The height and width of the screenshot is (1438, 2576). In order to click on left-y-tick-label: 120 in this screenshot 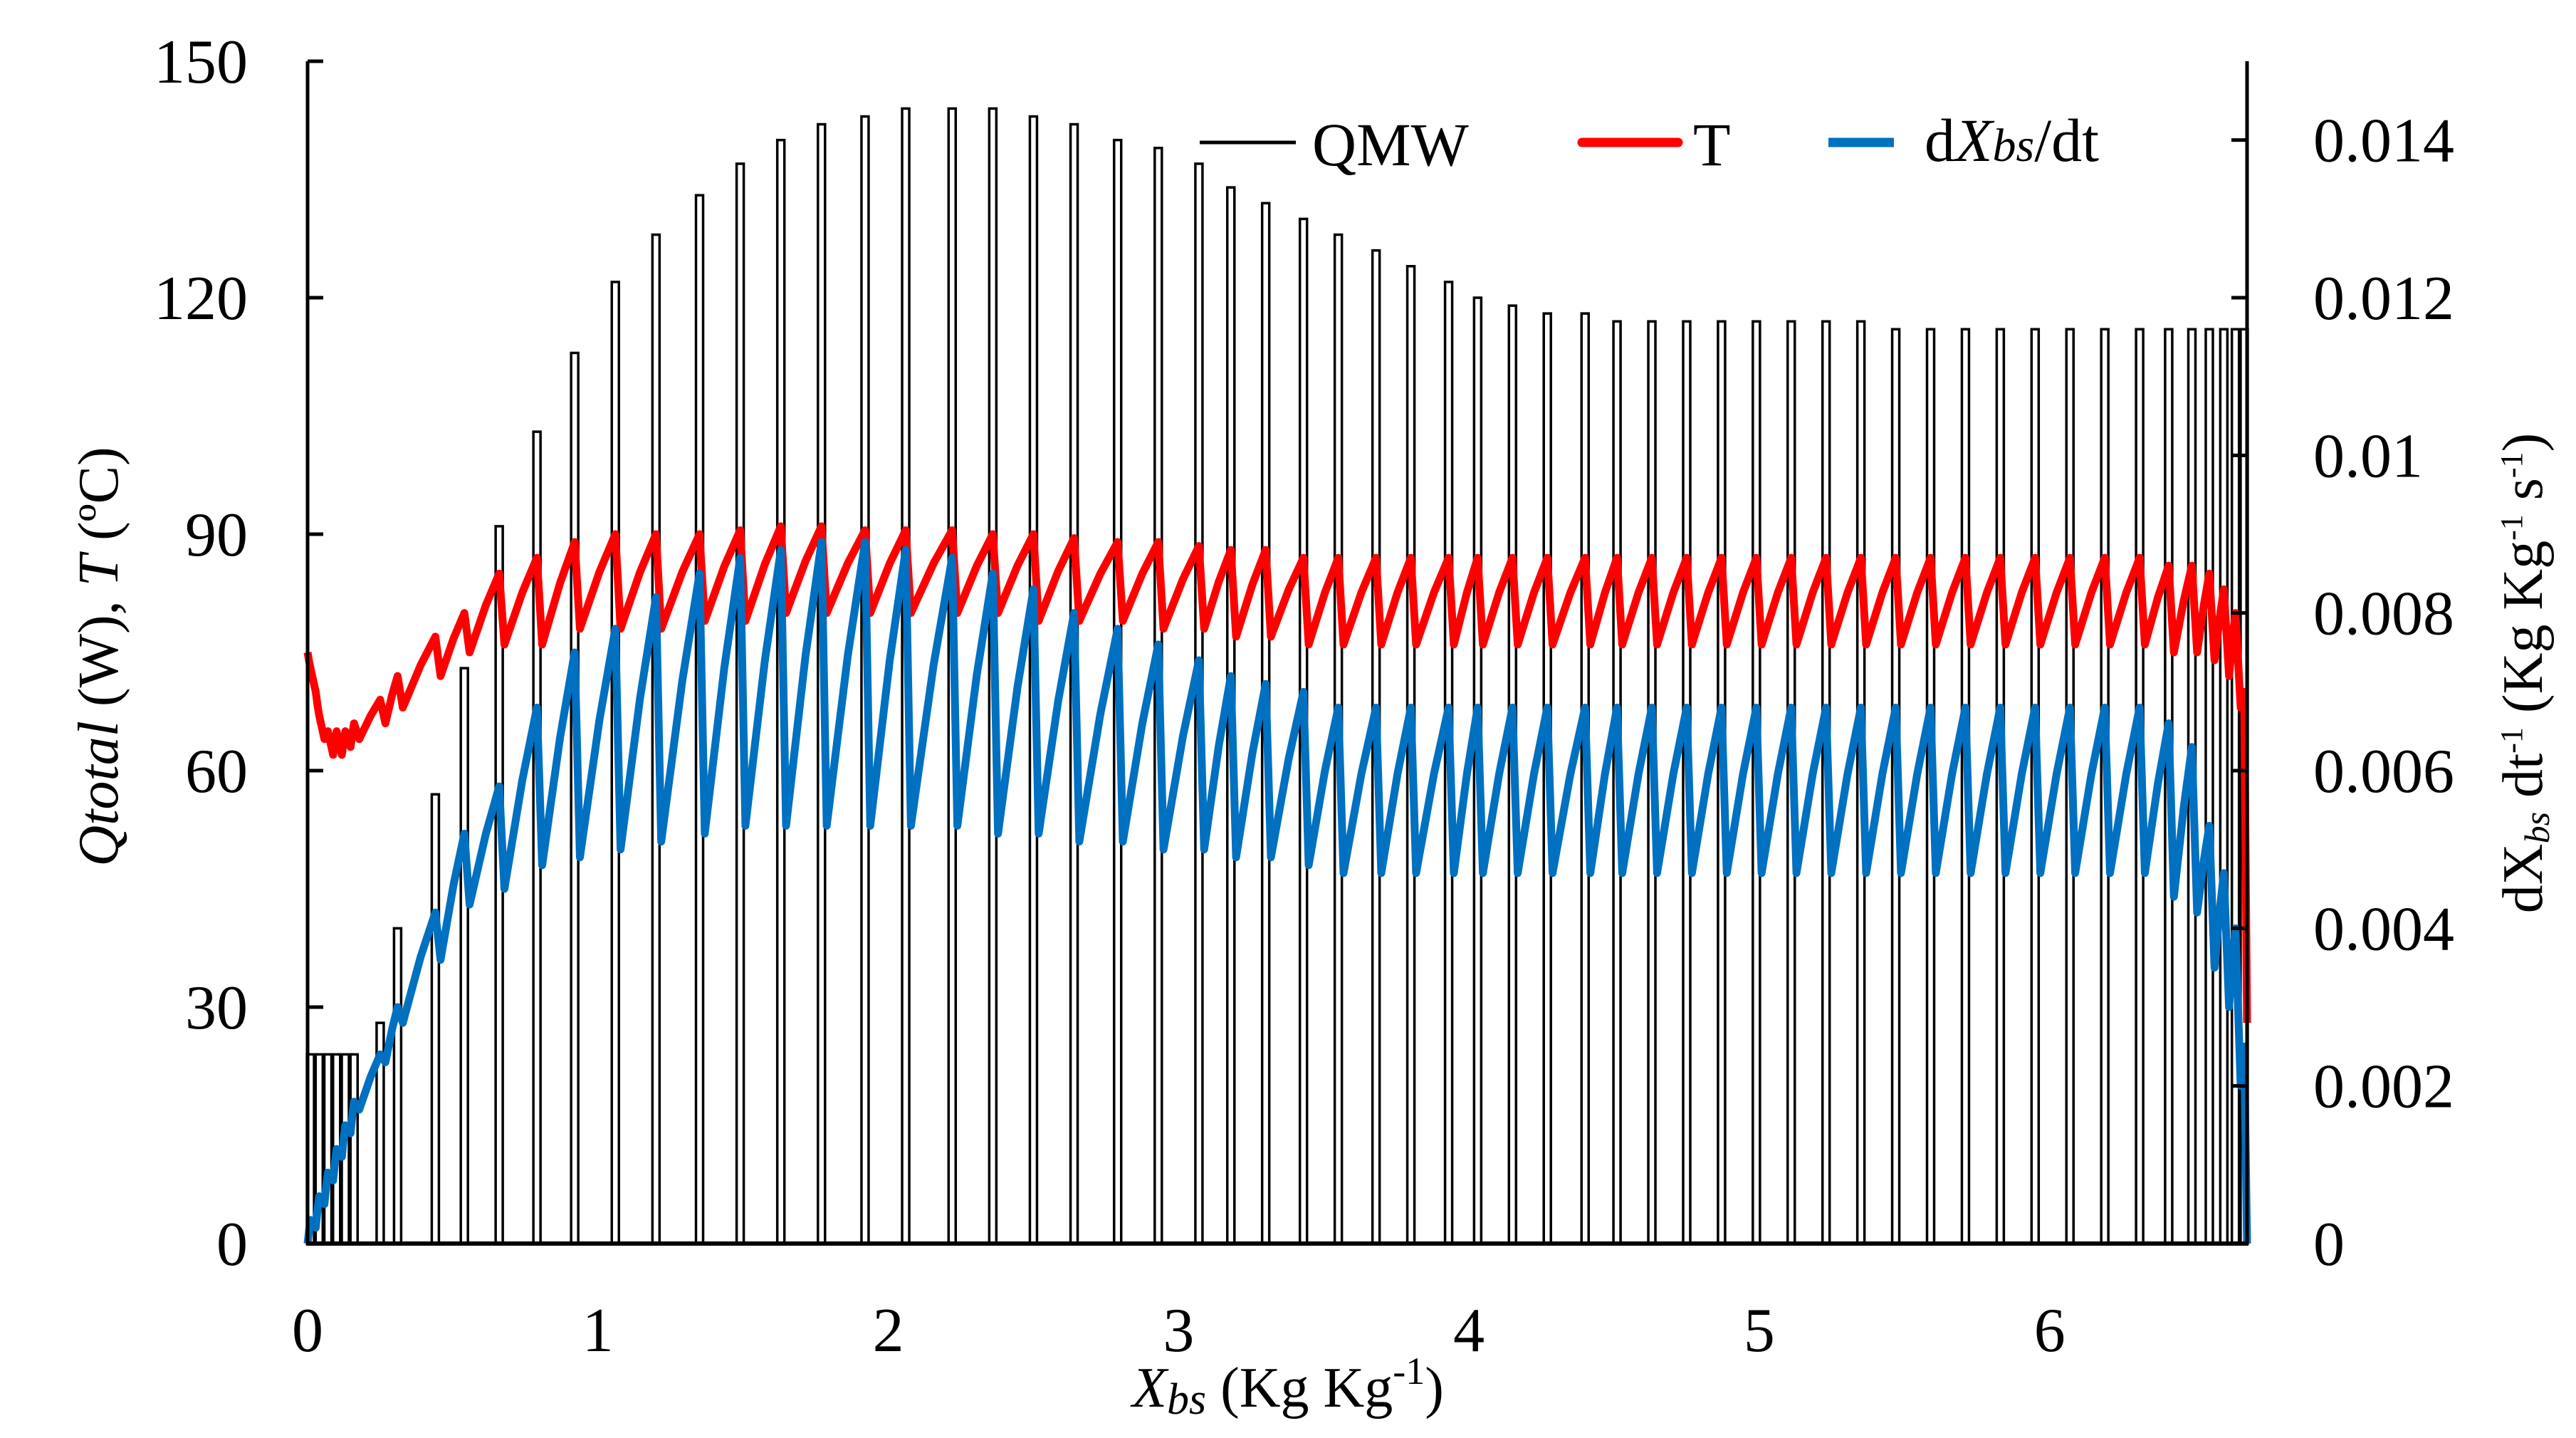, I will do `click(201, 298)`.